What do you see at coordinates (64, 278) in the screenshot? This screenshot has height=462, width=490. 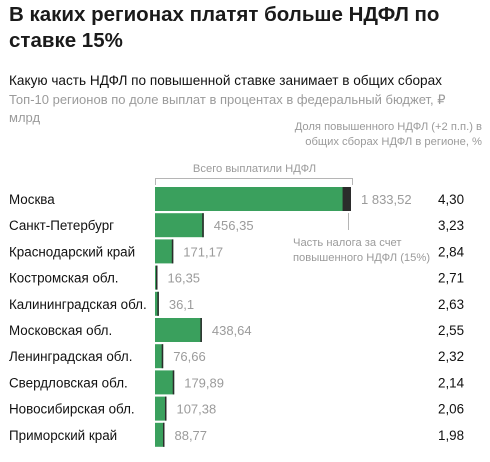 I see `category-label: Костромская обл.` at bounding box center [64, 278].